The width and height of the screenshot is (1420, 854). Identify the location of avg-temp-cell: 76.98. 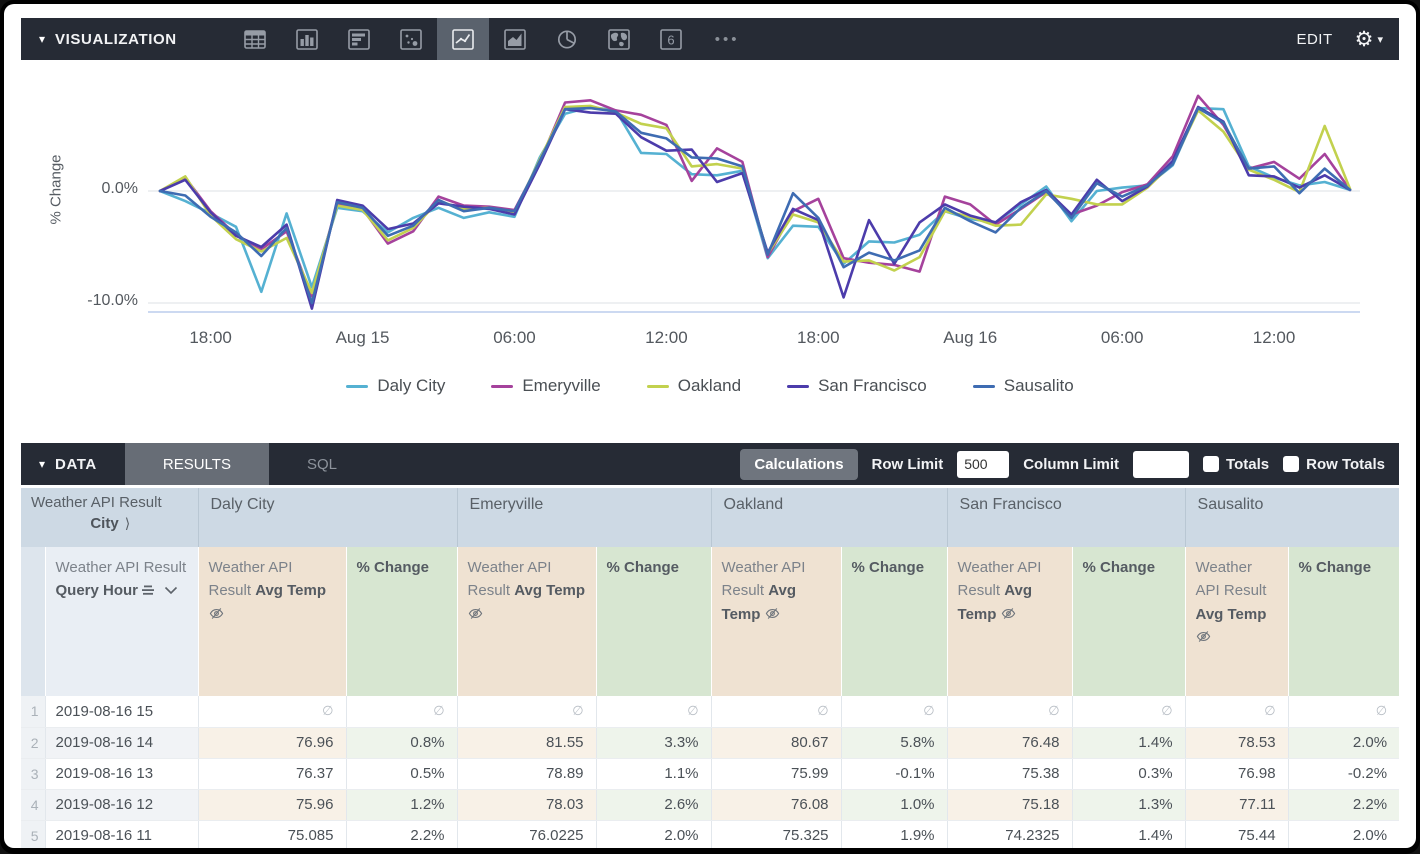
(1236, 774).